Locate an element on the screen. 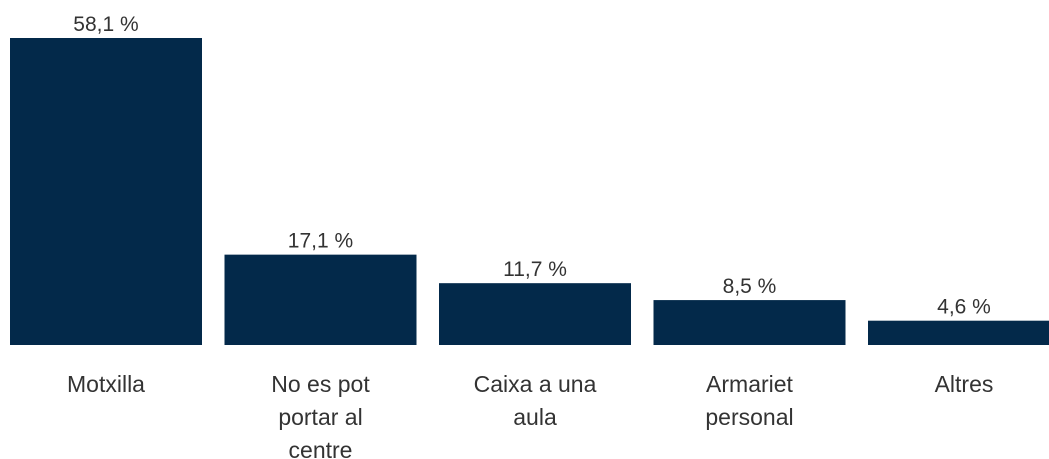 Image resolution: width=1049 pixels, height=459 pixels. value-label: 8,5 % is located at coordinates (750, 286).